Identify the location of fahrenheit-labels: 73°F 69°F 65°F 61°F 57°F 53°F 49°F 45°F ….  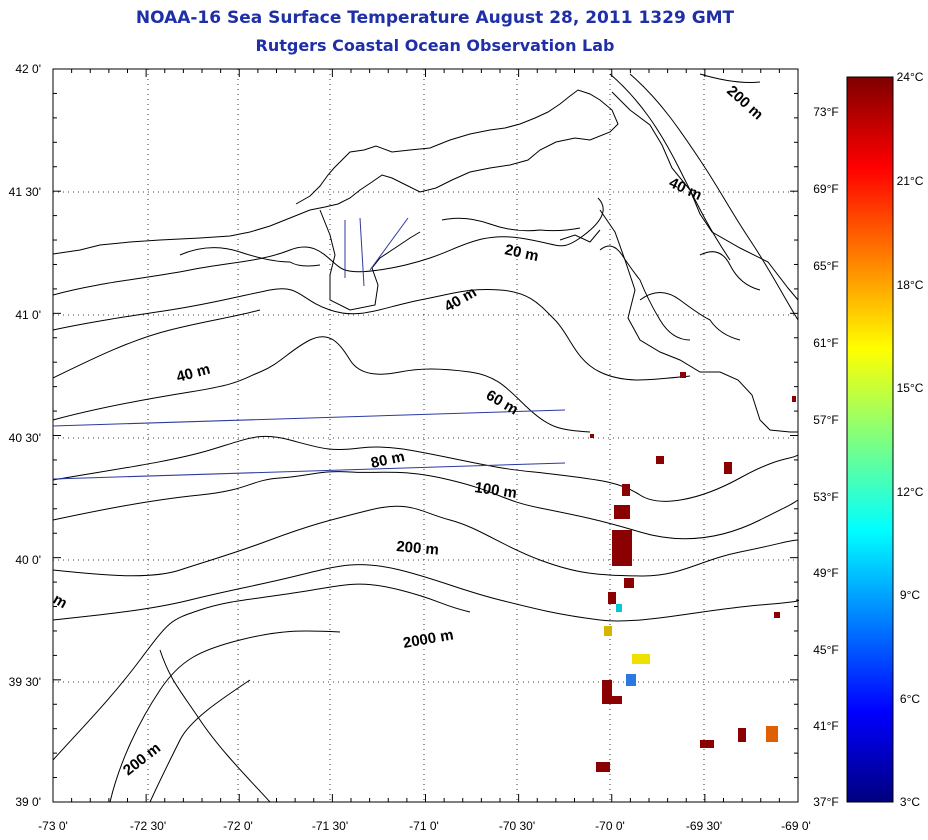
(825, 457).